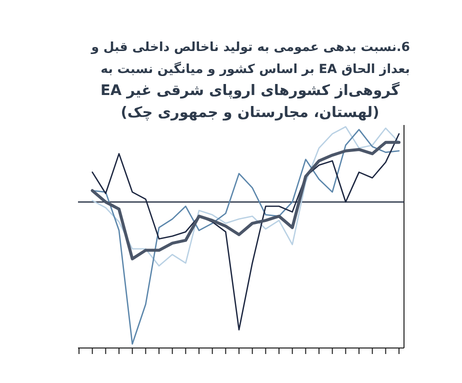  Describe the element at coordinates (250, 102) in the screenshot. I see `subtitle: گروهی‌از کشورهای اروپای شرقی غیر EA (لهستان، مجارستان و جمهوری چک)` at that location.